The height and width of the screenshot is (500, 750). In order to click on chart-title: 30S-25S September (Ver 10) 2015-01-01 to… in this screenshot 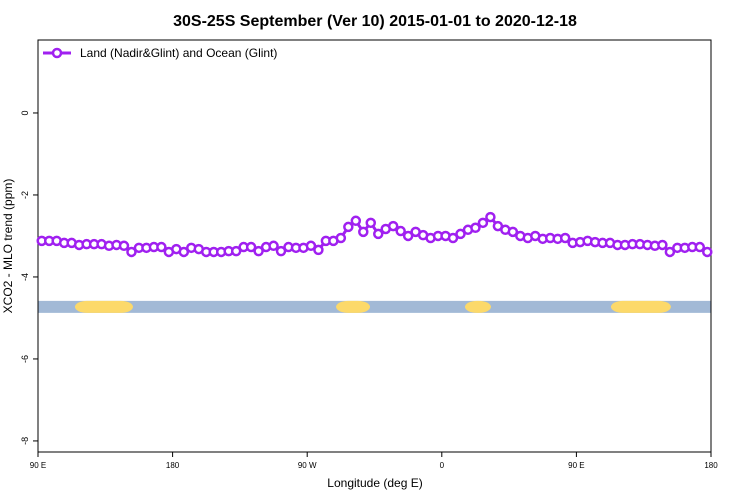, I will do `click(375, 21)`.